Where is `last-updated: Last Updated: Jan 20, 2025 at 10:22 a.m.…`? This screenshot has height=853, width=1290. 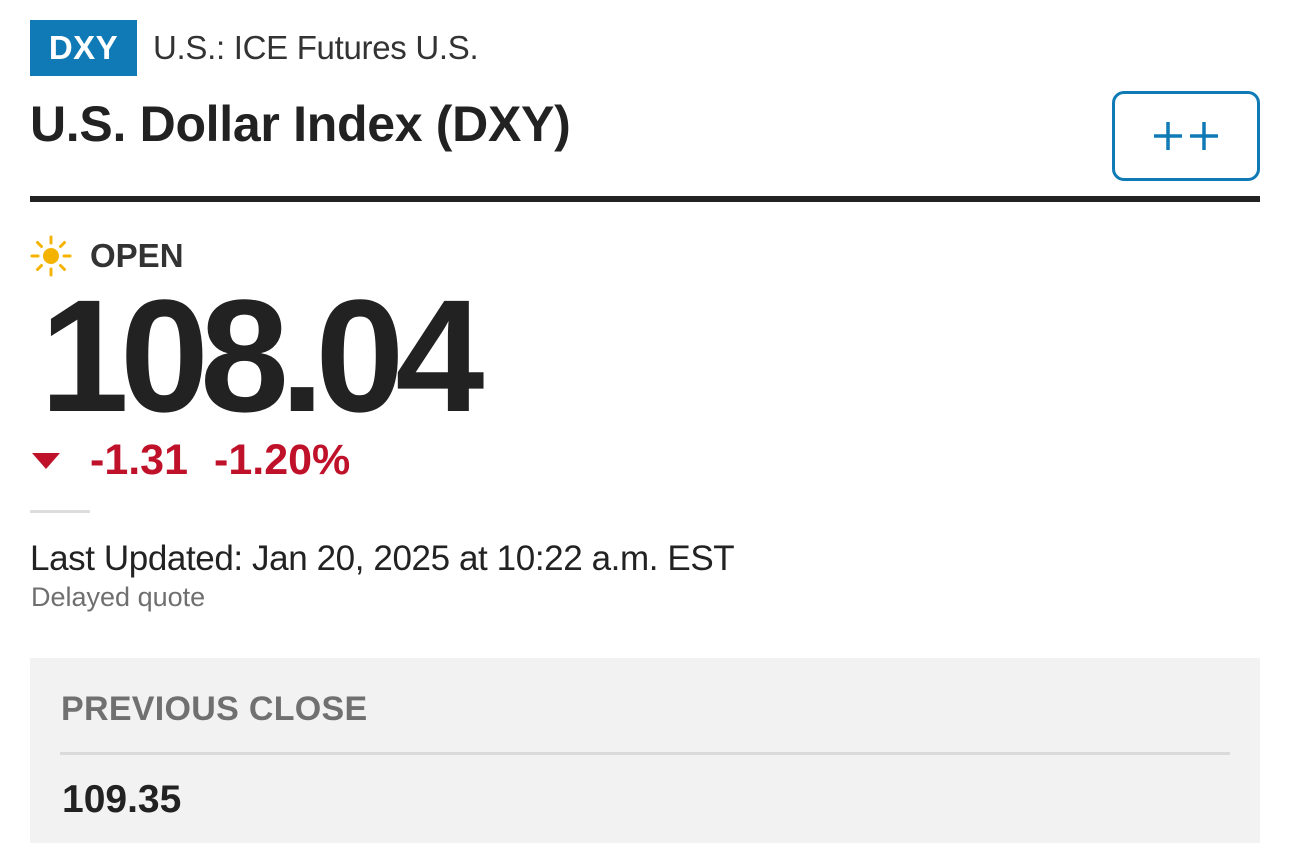
last-updated: Last Updated: Jan 20, 2025 at 10:22 a.m.… is located at coordinates (382, 558).